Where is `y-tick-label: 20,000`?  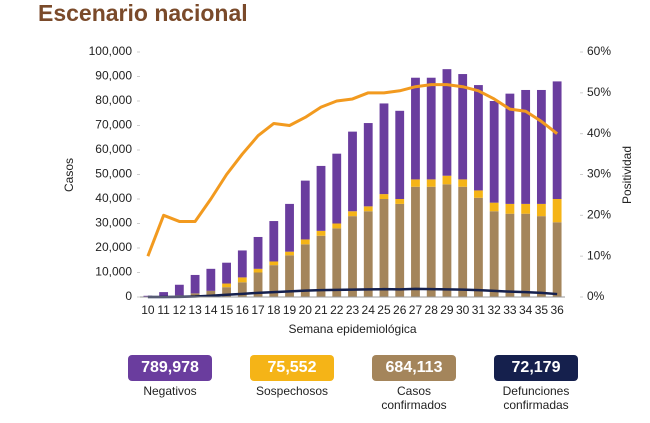
y-tick-label: 20,000 is located at coordinates (113, 247).